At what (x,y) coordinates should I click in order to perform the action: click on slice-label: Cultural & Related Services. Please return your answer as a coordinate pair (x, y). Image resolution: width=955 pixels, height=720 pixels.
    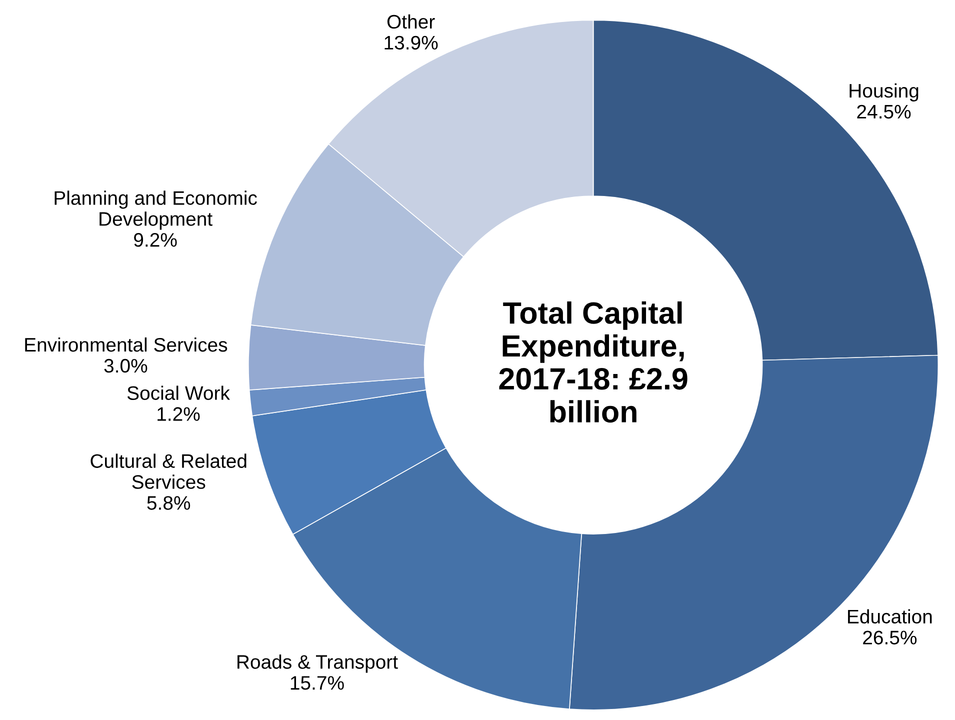
    Looking at the image, I should click on (168, 471).